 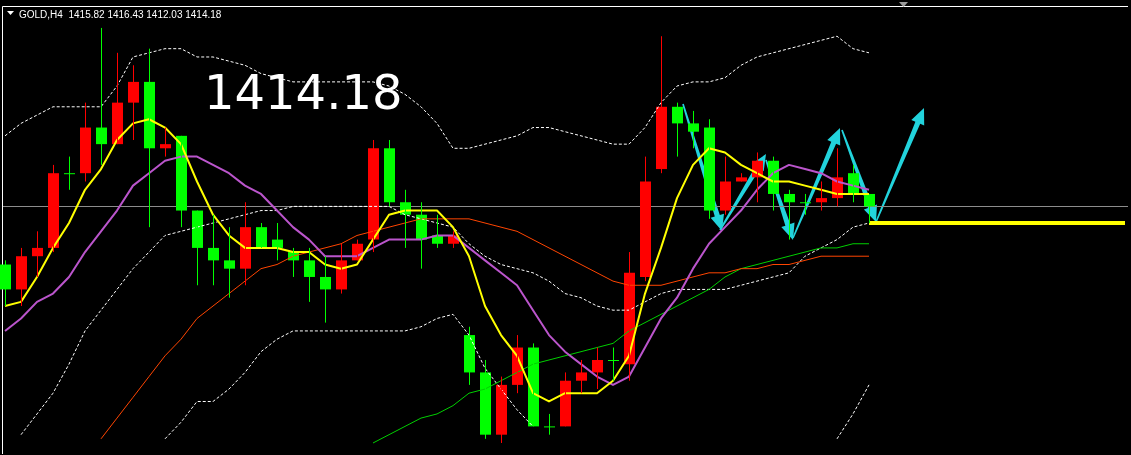 What do you see at coordinates (303, 92) in the screenshot?
I see `annotation: 1414.18` at bounding box center [303, 92].